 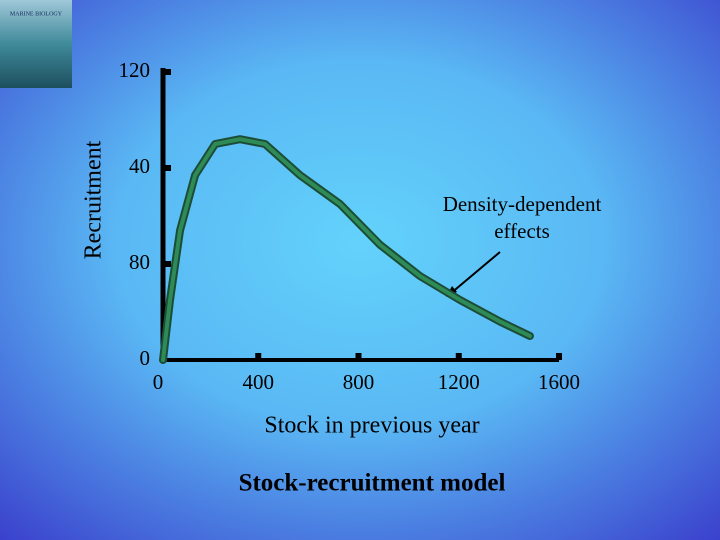 I want to click on y-axis-label: Recruitment, so click(x=94, y=199).